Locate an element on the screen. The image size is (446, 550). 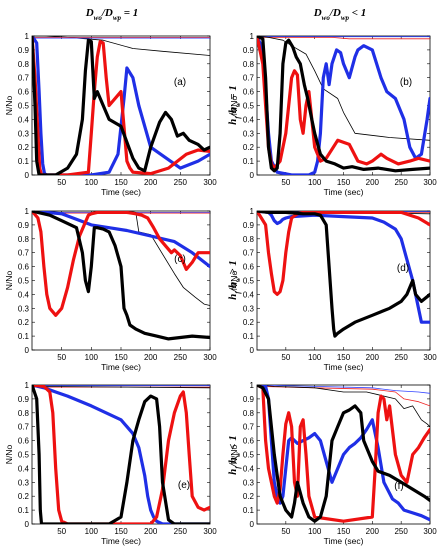
row-label-1: hf/hw = 1 is located at coordinates (234, 105).